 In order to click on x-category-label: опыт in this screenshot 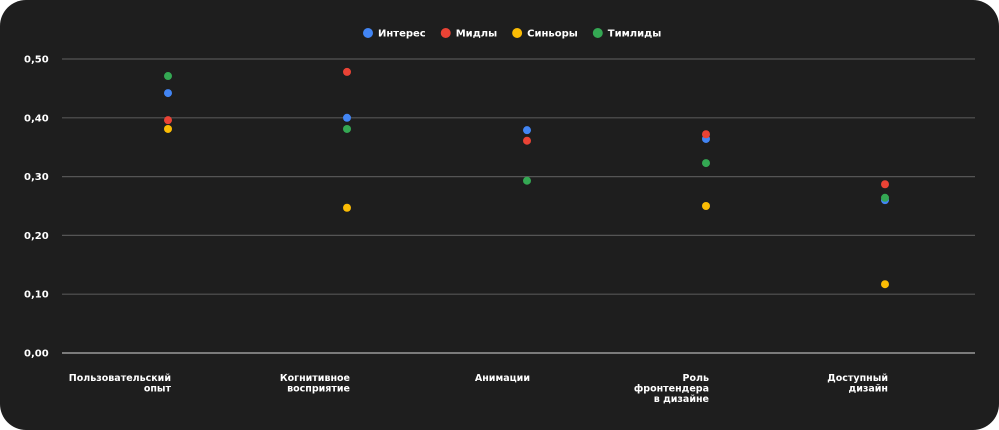, I will do `click(158, 389)`.